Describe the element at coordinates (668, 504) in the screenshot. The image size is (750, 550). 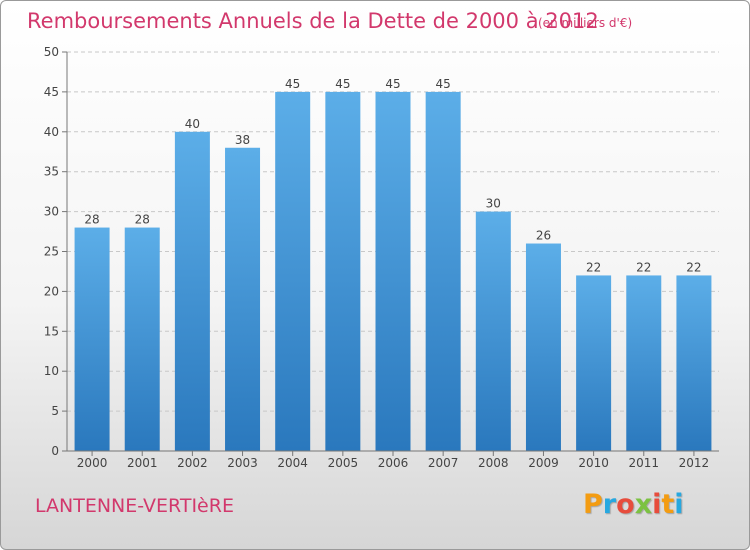
I see `logo-letter: t` at that location.